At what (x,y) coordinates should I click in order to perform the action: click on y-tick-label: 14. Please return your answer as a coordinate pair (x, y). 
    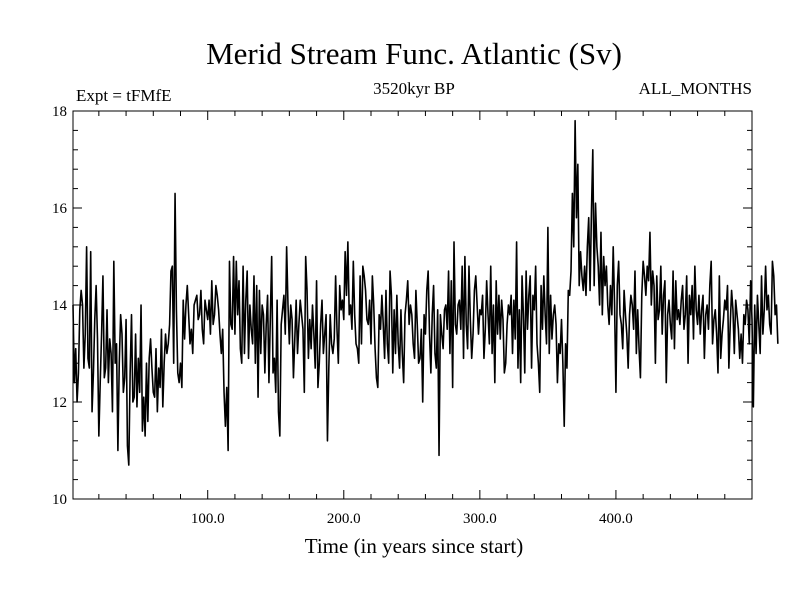
    Looking at the image, I should click on (60, 306).